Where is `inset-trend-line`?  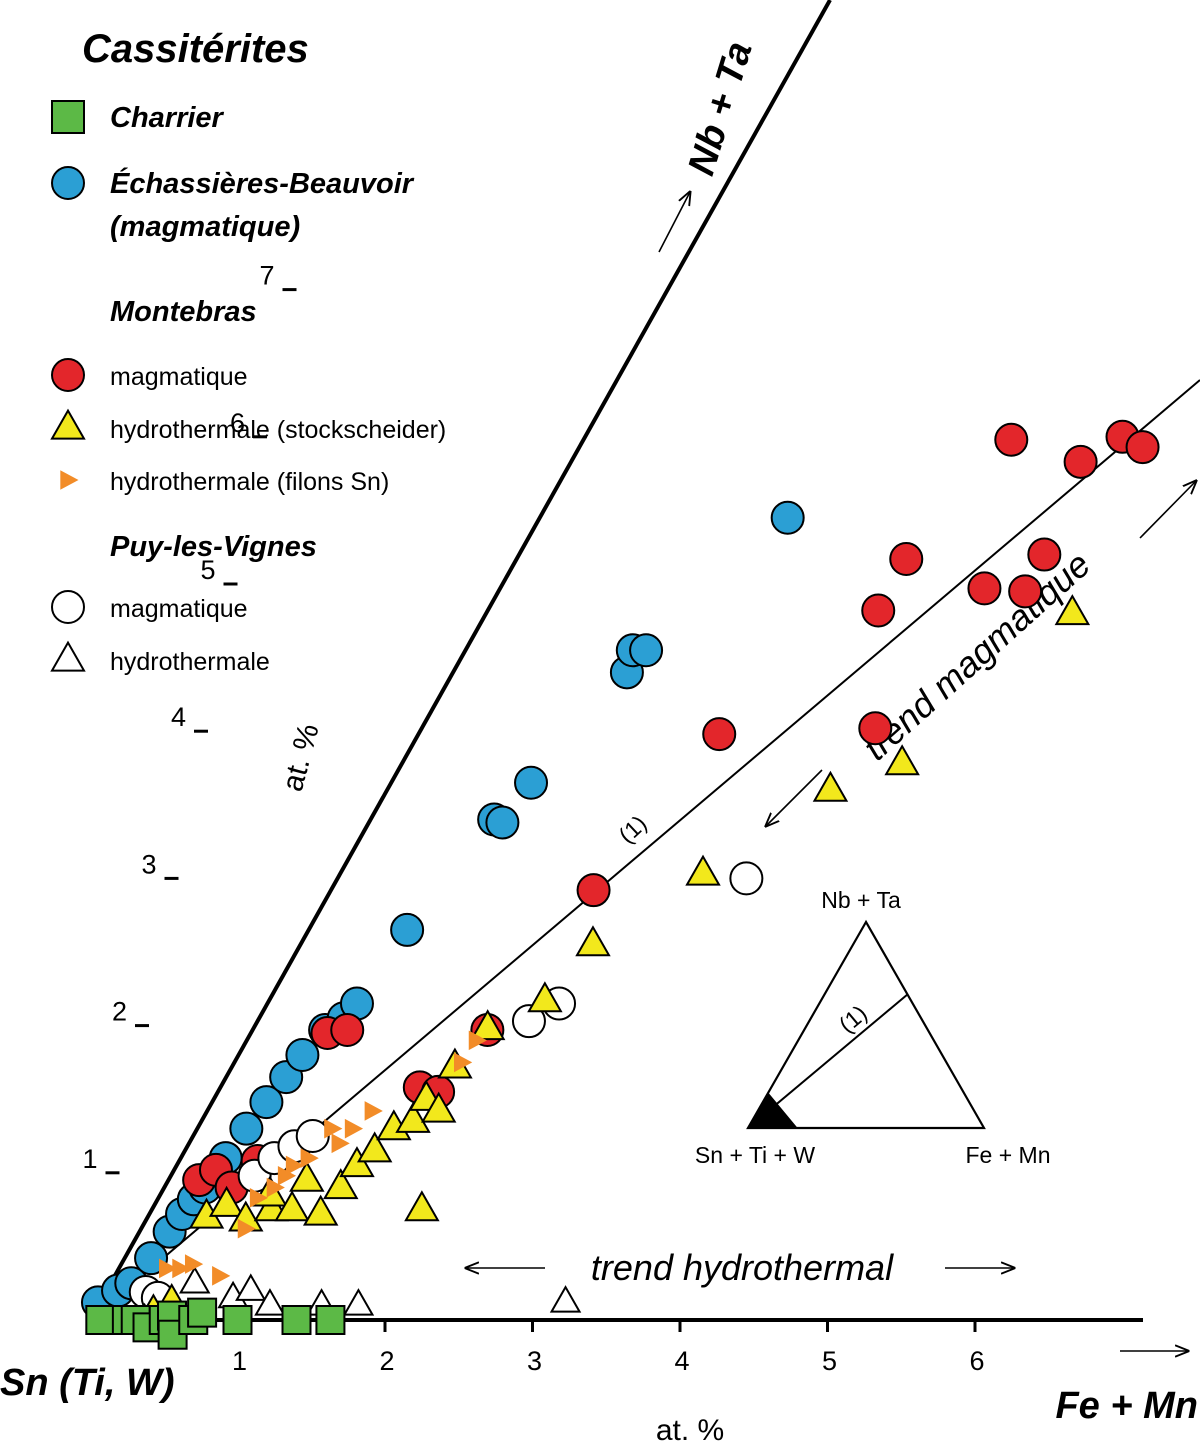
inset-trend-line is located at coordinates (828, 1061).